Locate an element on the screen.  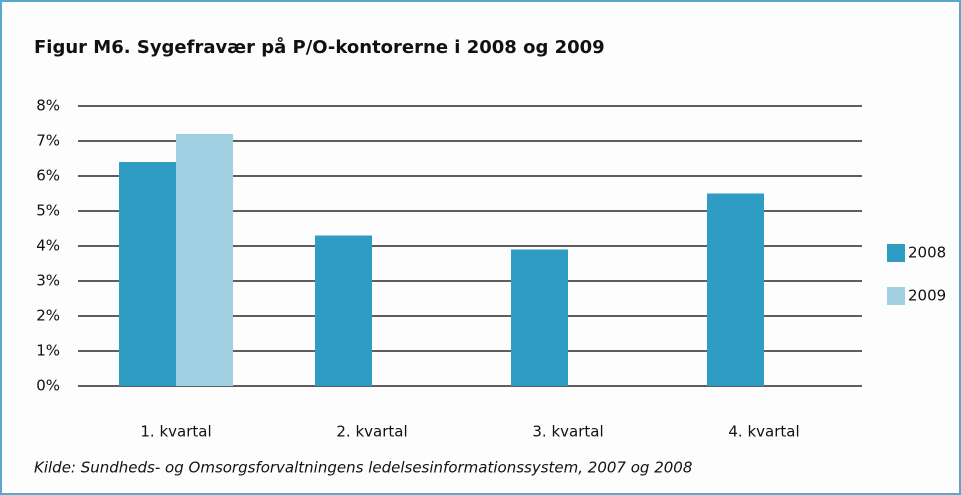
x-tick-label: 3. kvartal is located at coordinates (567, 432).